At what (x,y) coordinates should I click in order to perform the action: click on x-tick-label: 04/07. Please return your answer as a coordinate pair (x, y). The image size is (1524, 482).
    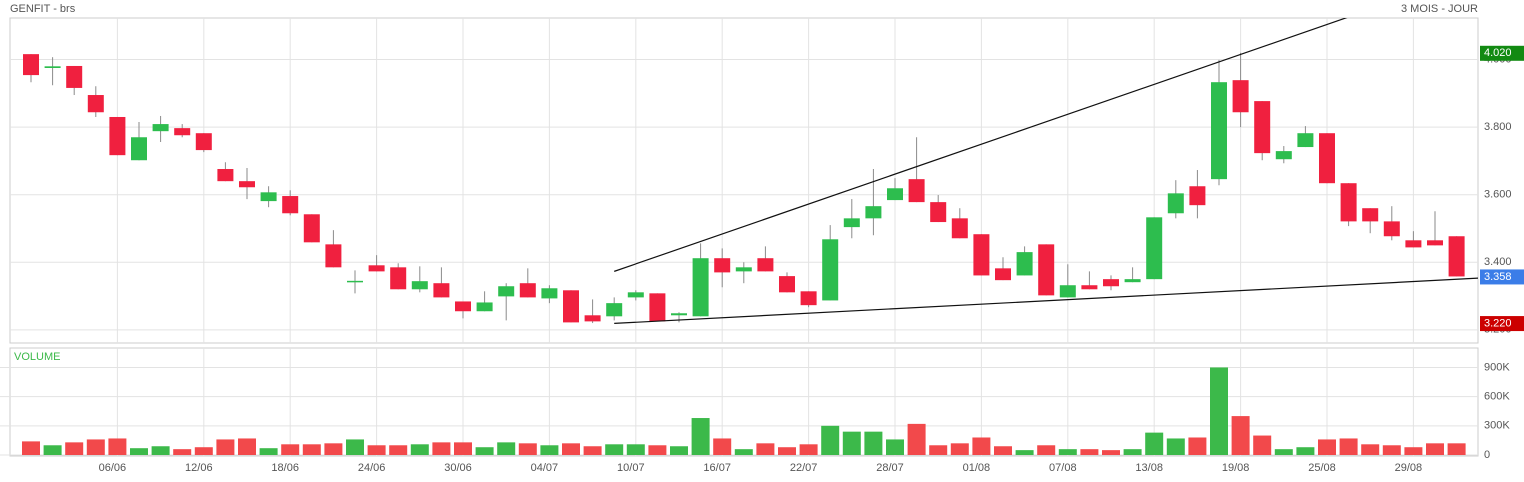
    Looking at the image, I should click on (545, 468).